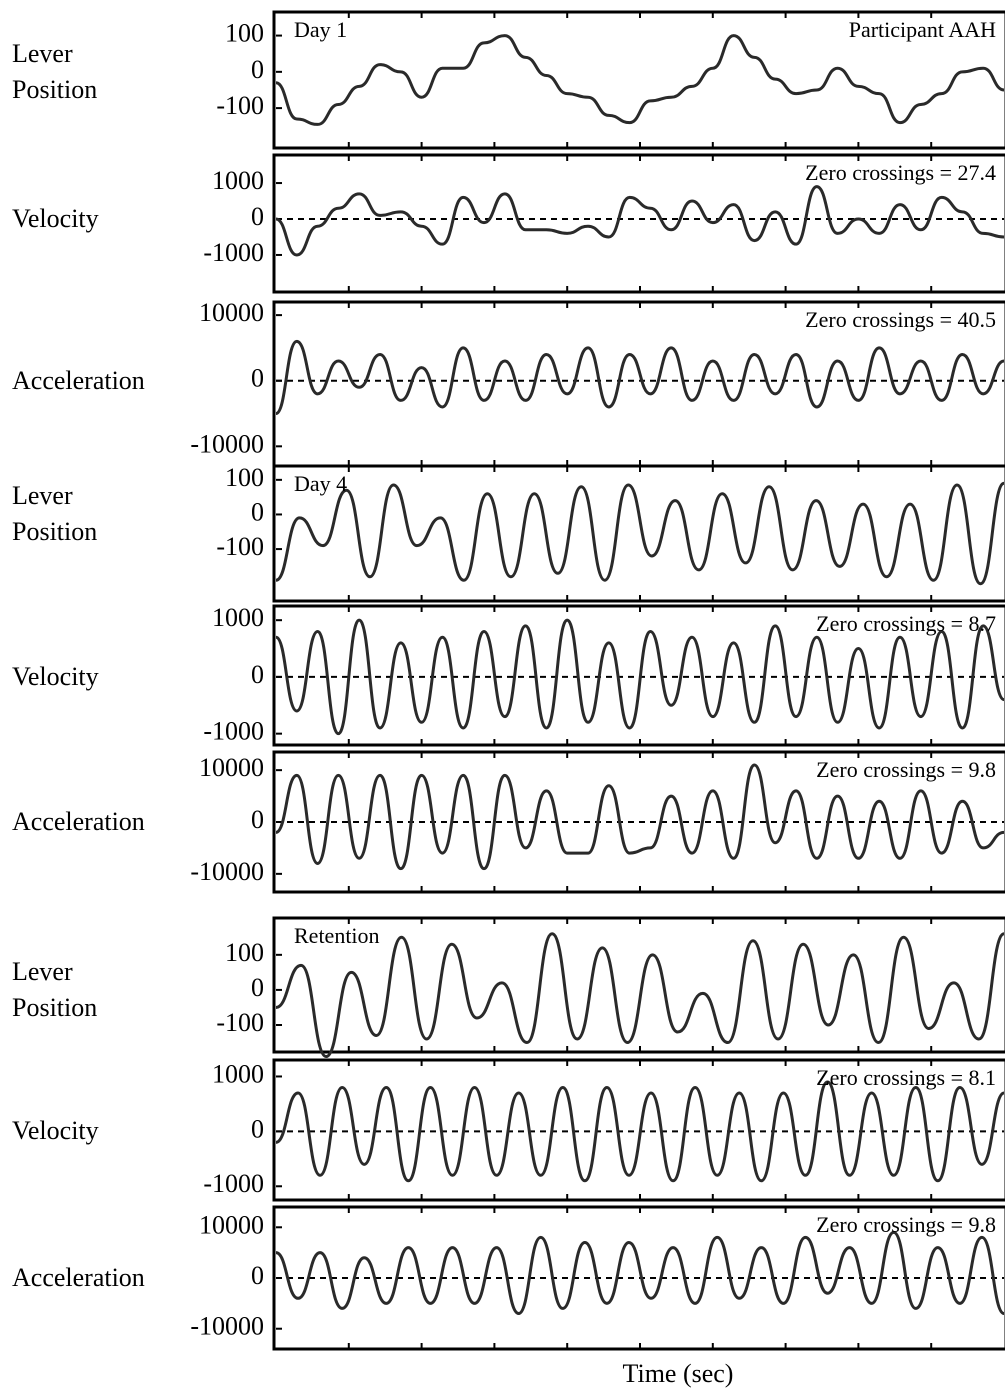 The height and width of the screenshot is (1391, 1005). I want to click on annotation: Zero crossings = 8.1, so click(906, 1077).